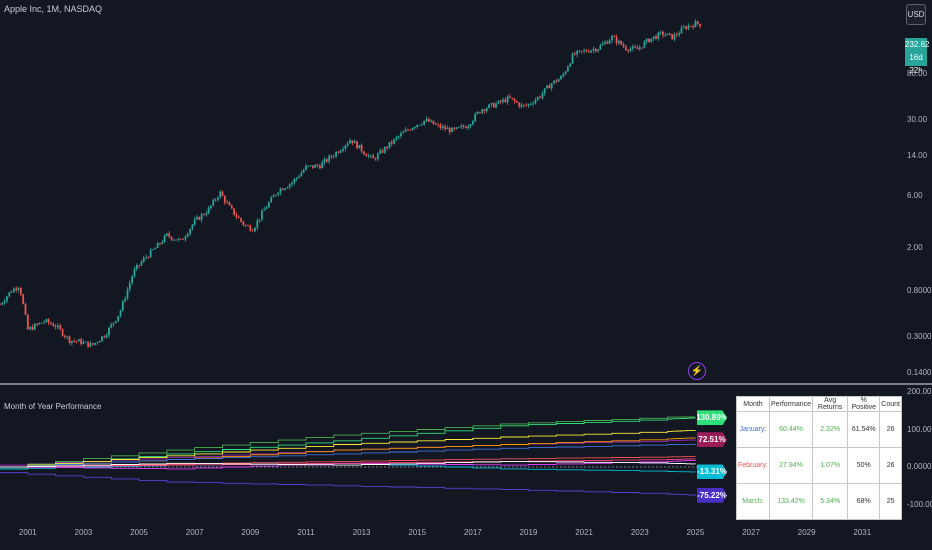 The image size is (932, 550). Describe the element at coordinates (83, 532) in the screenshot. I see `time-axis-tick: 2003` at that location.